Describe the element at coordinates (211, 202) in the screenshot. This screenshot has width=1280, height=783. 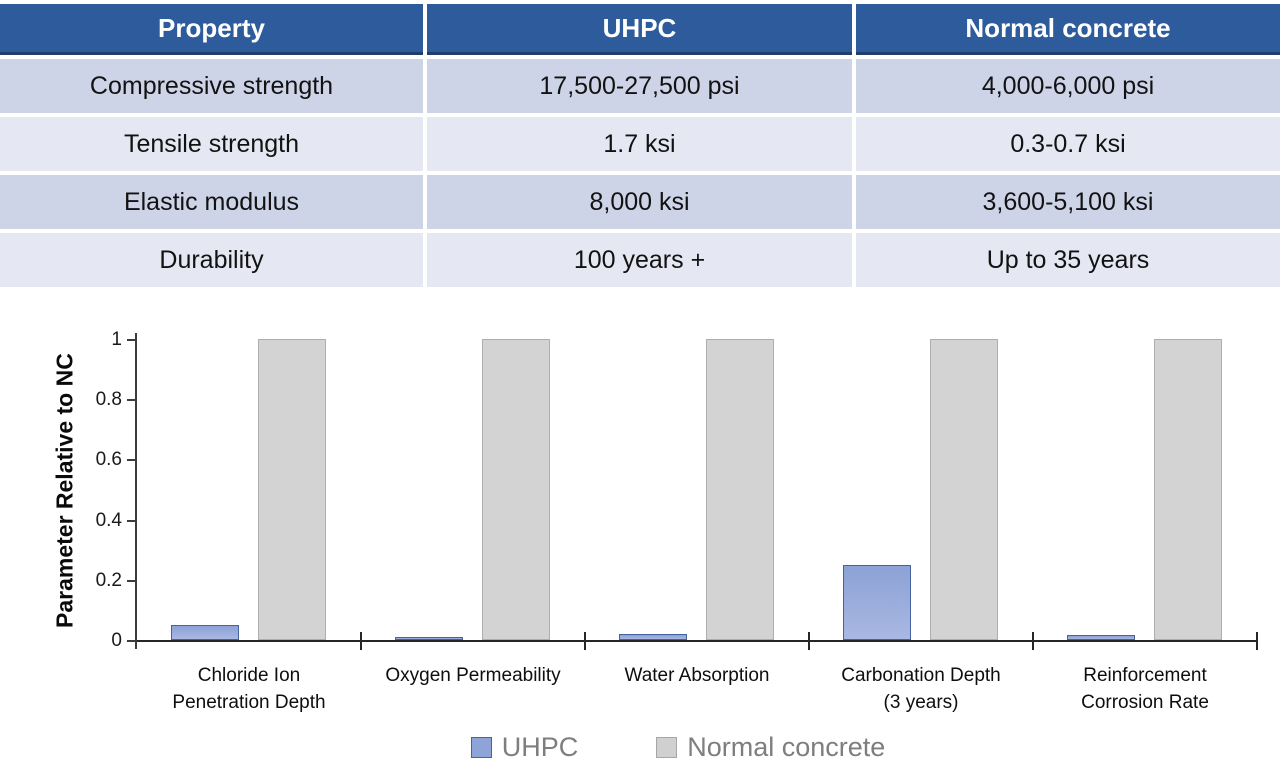
I see `table-cell: Elastic modulus` at that location.